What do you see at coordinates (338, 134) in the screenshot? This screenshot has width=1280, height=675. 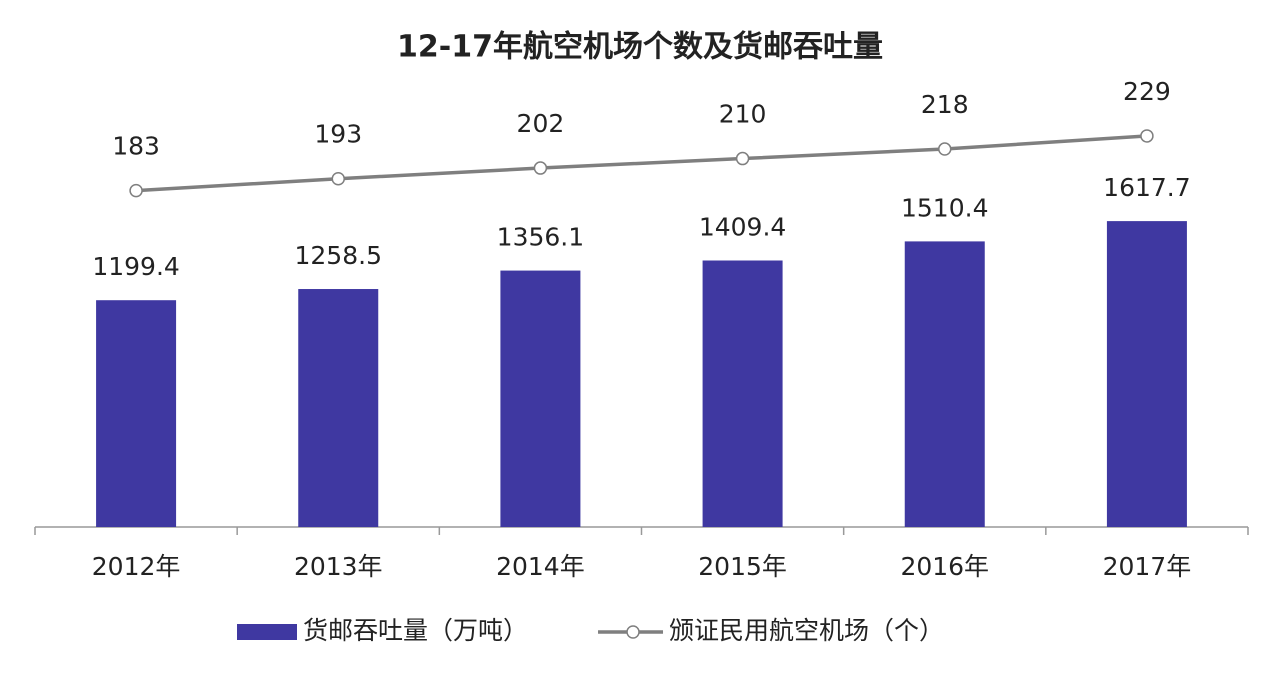 I see `line-value-label: 193` at bounding box center [338, 134].